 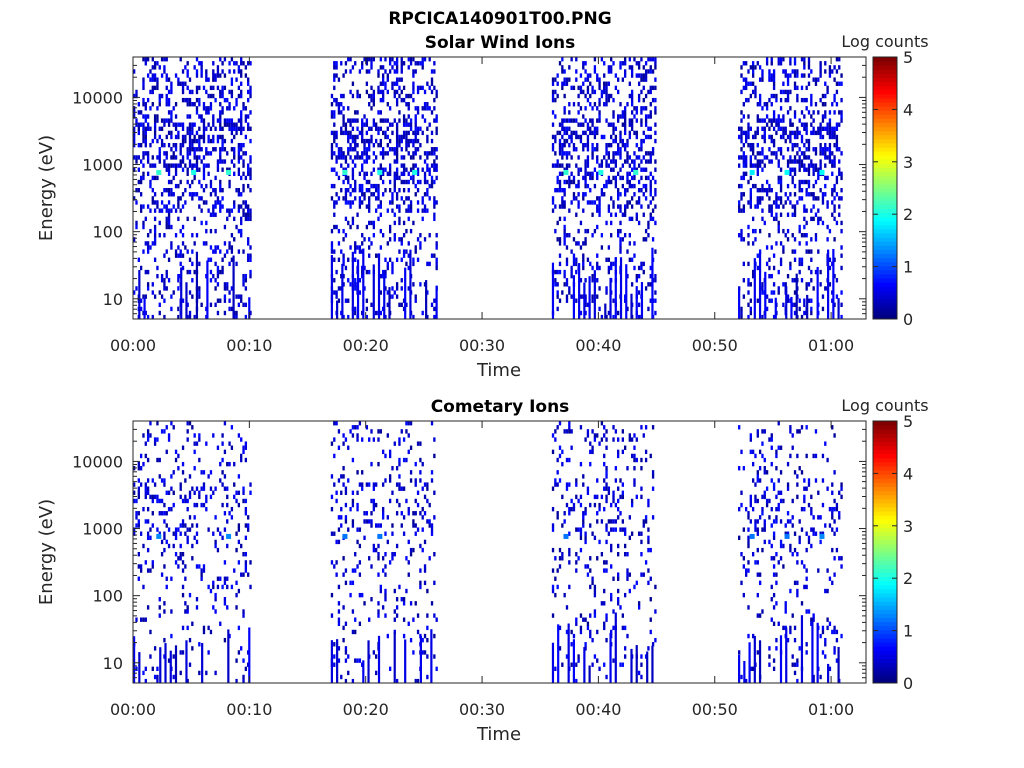 What do you see at coordinates (229, 172) in the screenshot?
I see `bright-spot` at bounding box center [229, 172].